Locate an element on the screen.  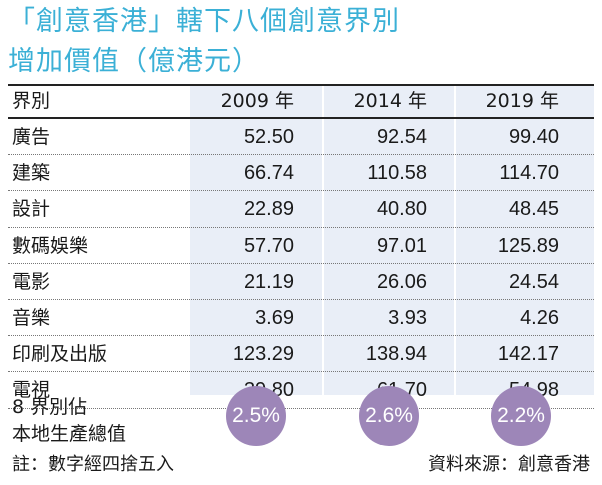
row-label: 電視 is located at coordinates (31, 390).